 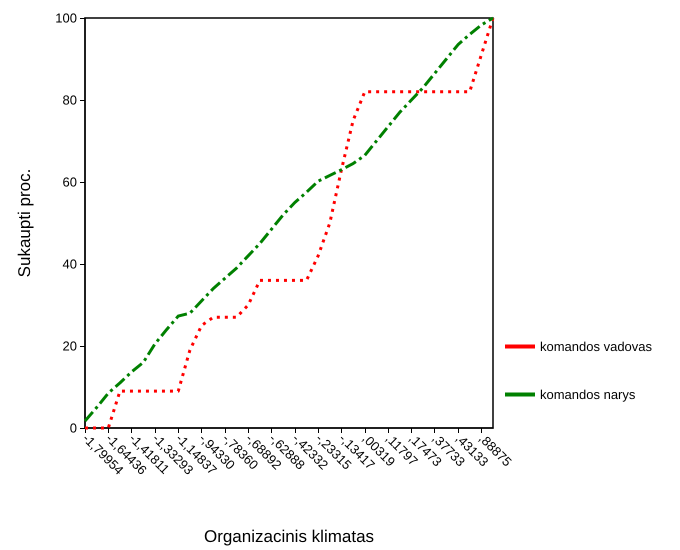 What do you see at coordinates (69, 346) in the screenshot?
I see `y-tick-label: 20` at bounding box center [69, 346].